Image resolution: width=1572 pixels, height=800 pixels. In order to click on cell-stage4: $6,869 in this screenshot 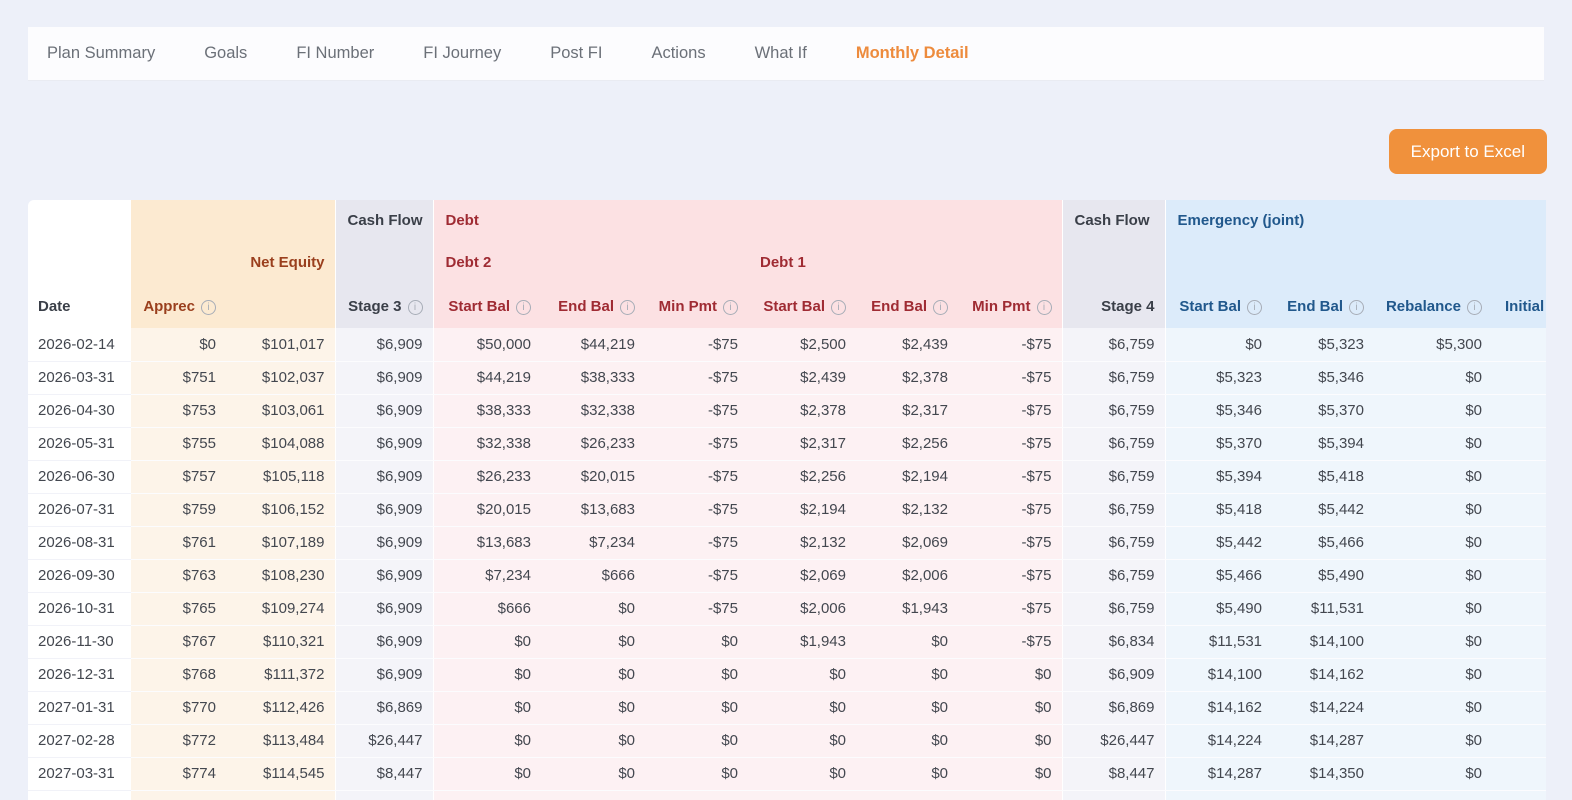, I will do `click(1113, 708)`.